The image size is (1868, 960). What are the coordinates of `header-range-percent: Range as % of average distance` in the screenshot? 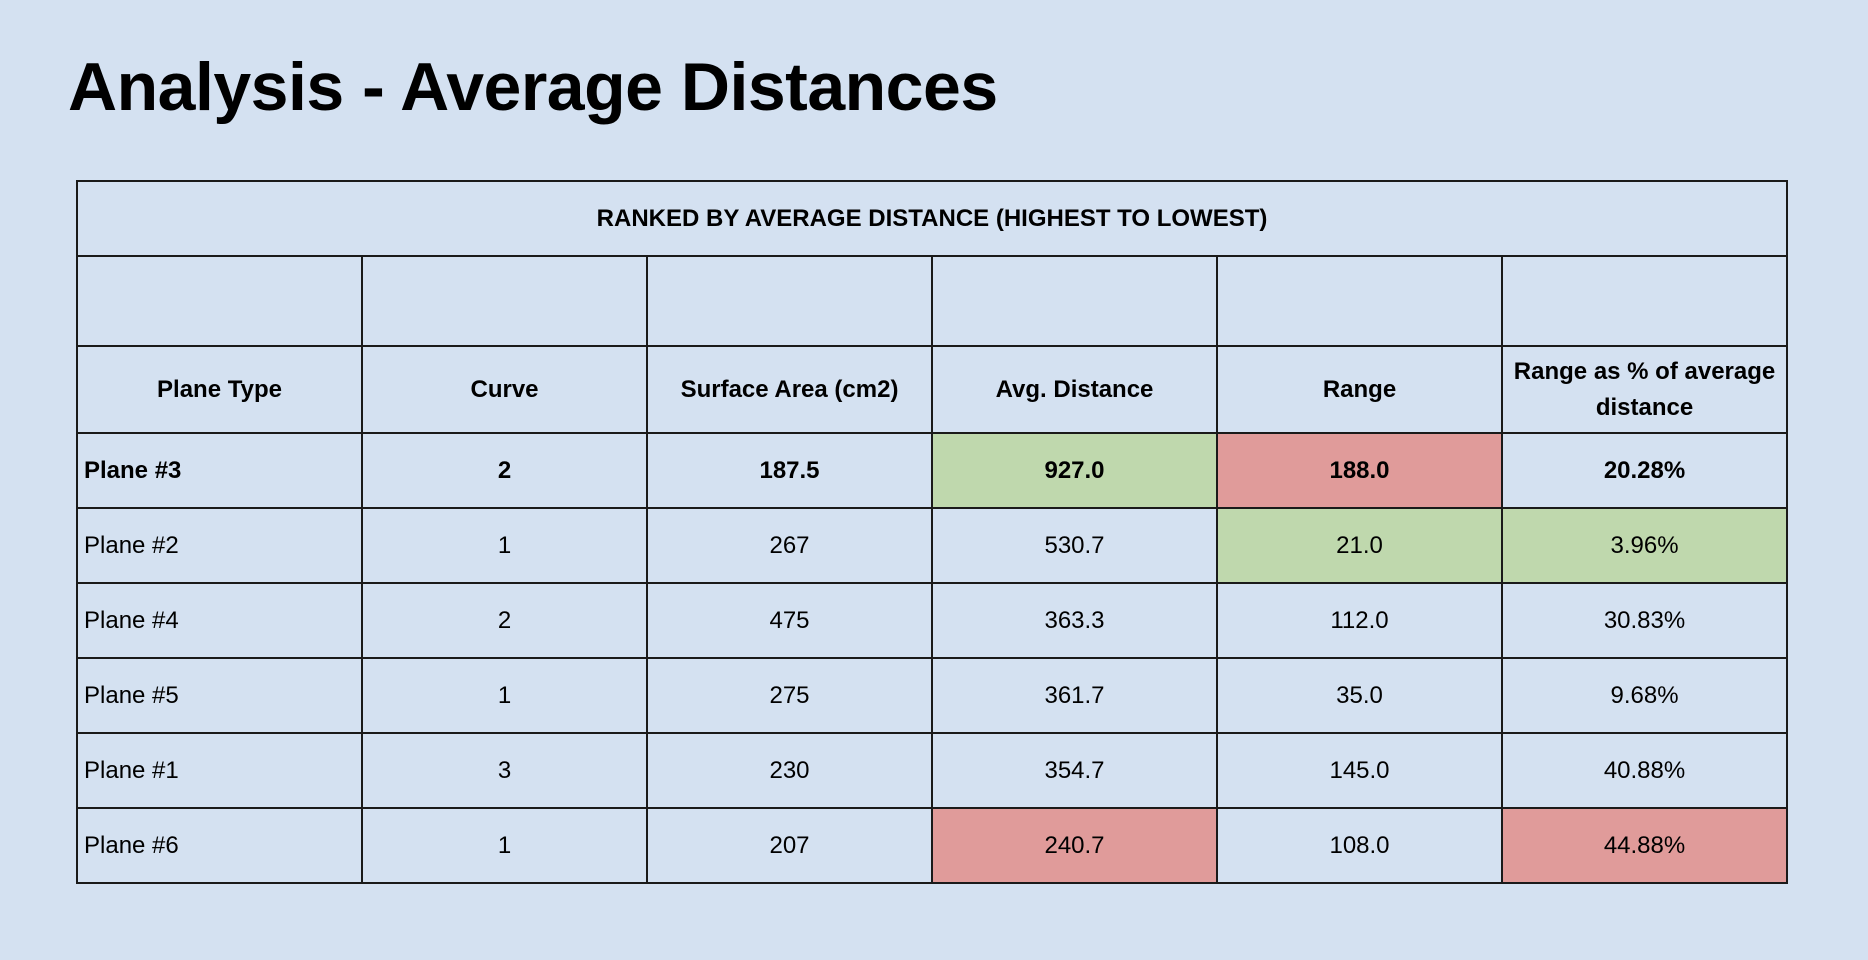 It's located at (1644, 389).